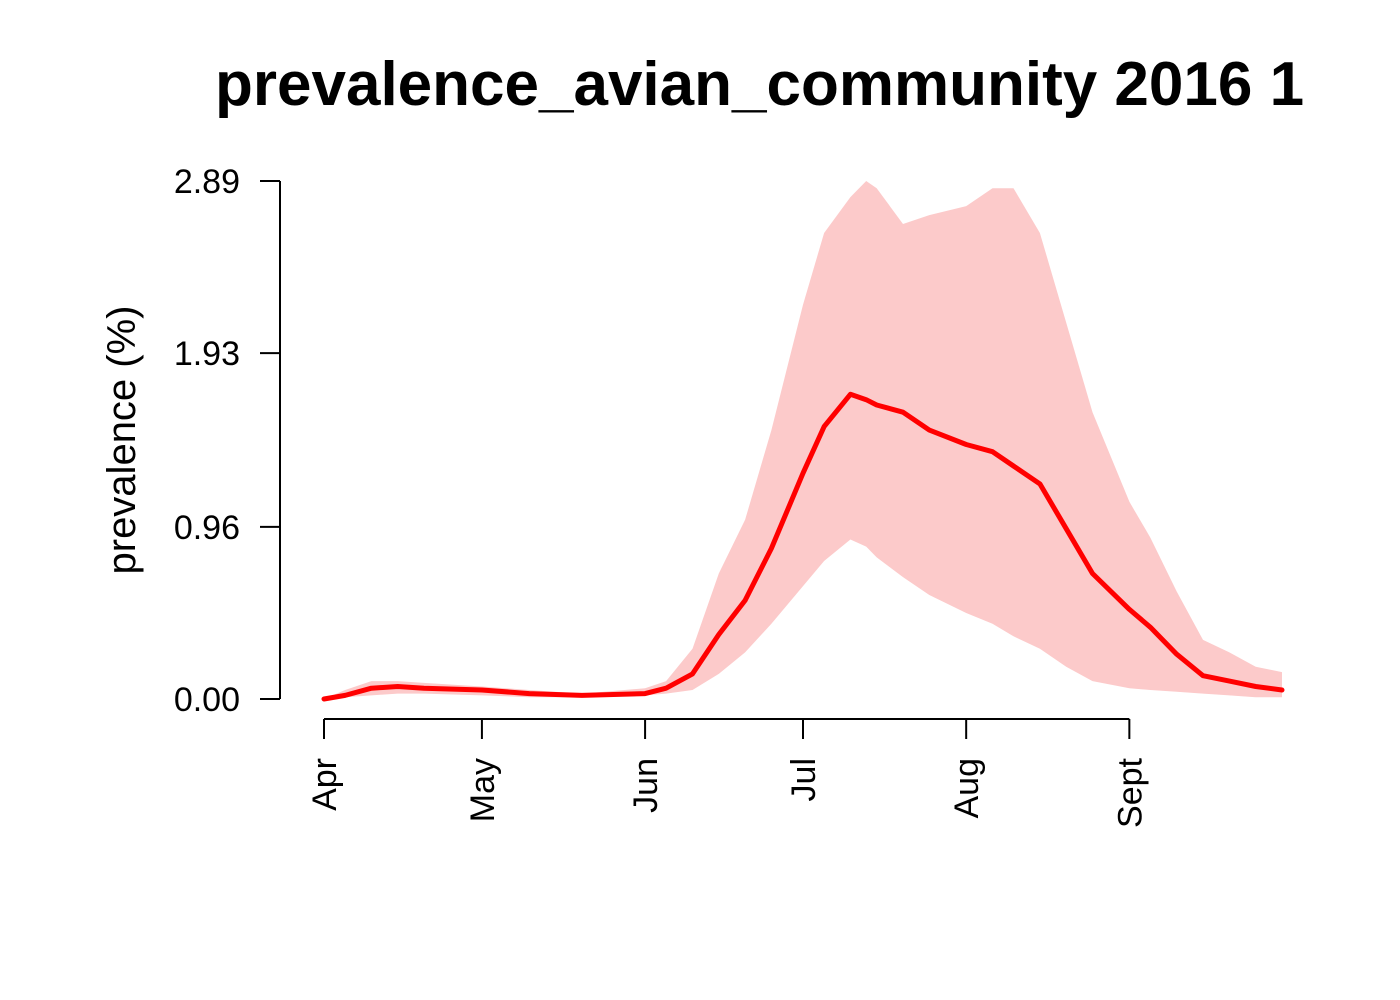  I want to click on x-tick-label: Jun, so click(646, 785).